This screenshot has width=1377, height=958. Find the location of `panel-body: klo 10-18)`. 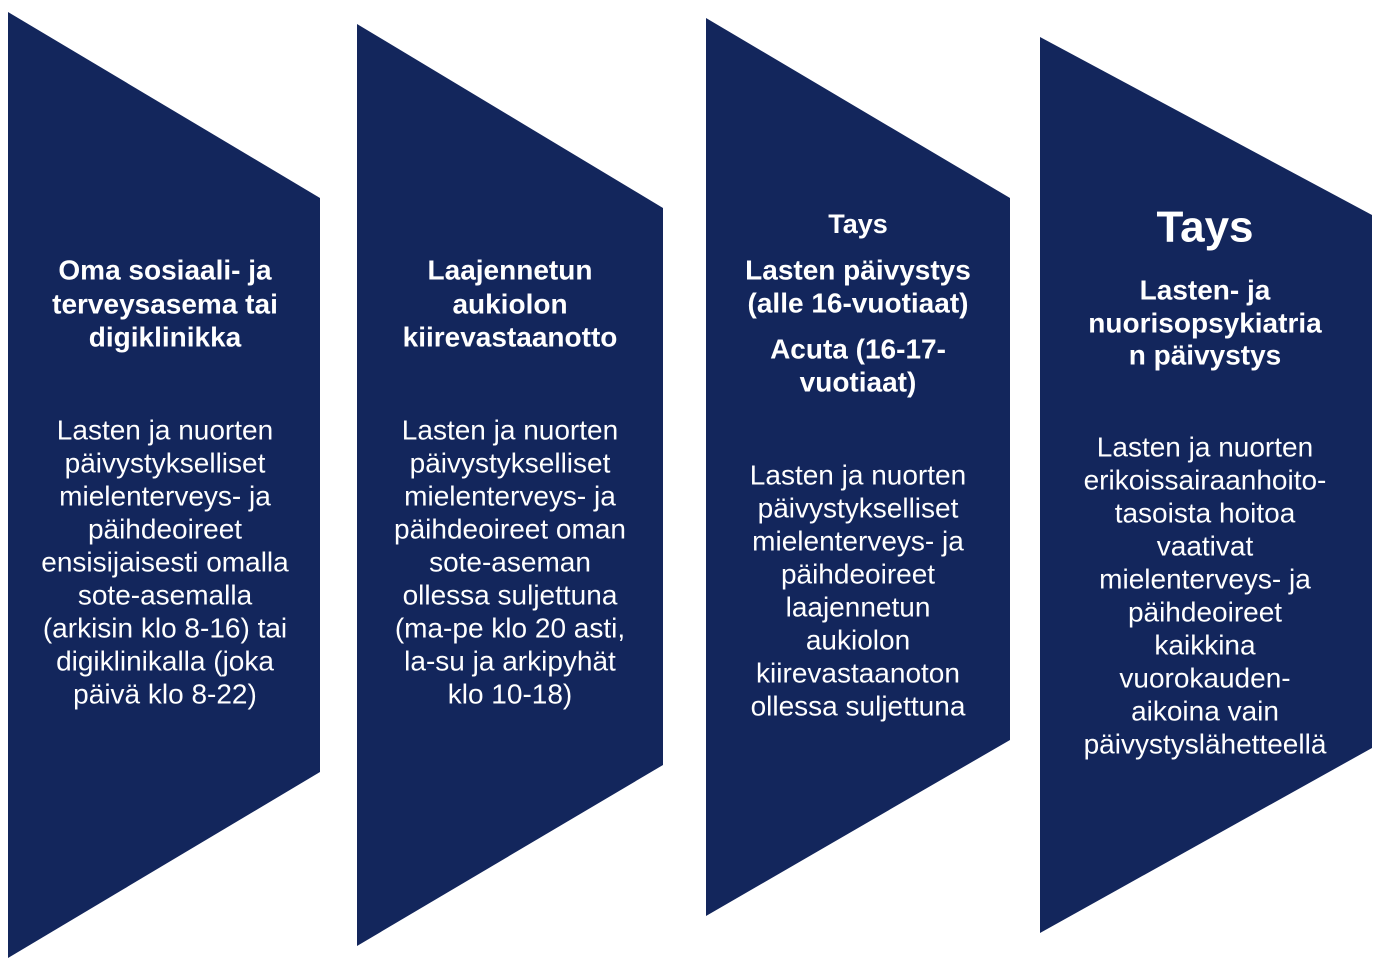

panel-body: klo 10-18) is located at coordinates (510, 693).